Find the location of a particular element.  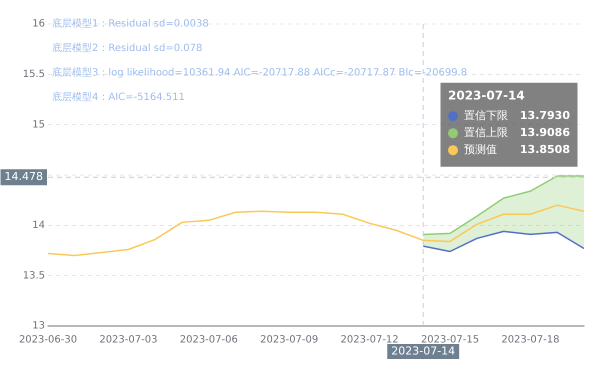

y-tick-label: 13.5 is located at coordinates (33, 276).